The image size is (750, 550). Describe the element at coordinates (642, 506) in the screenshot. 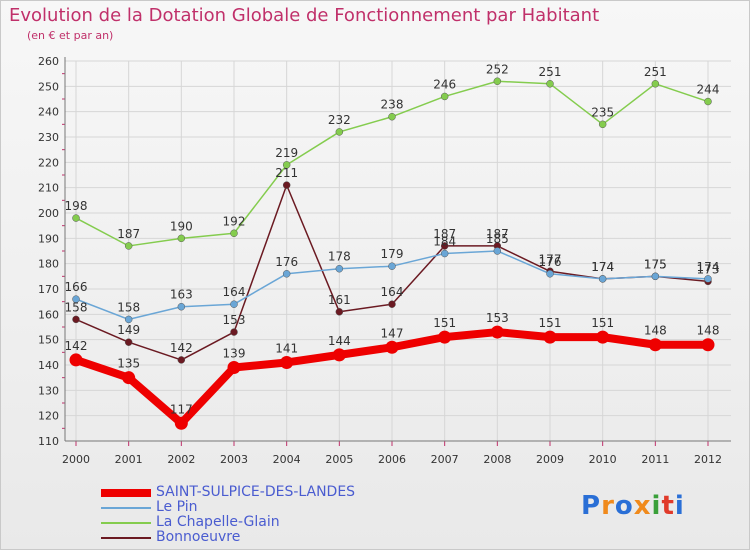

I see `logo-letter: x` at that location.